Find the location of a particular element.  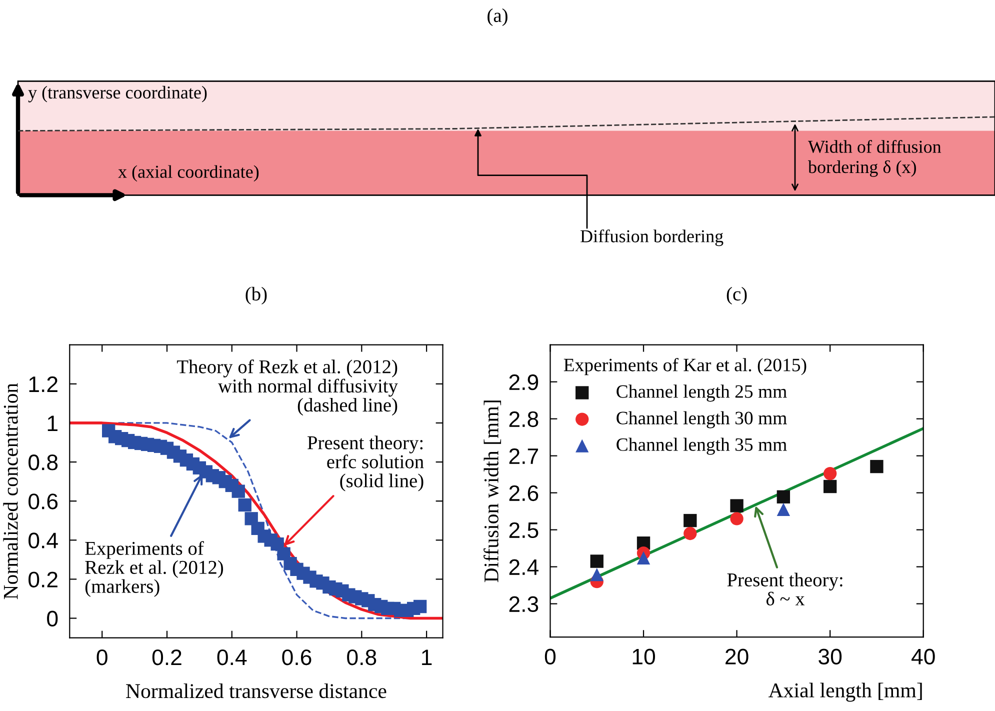

y-tick-label: 1.2 is located at coordinates (43, 384).